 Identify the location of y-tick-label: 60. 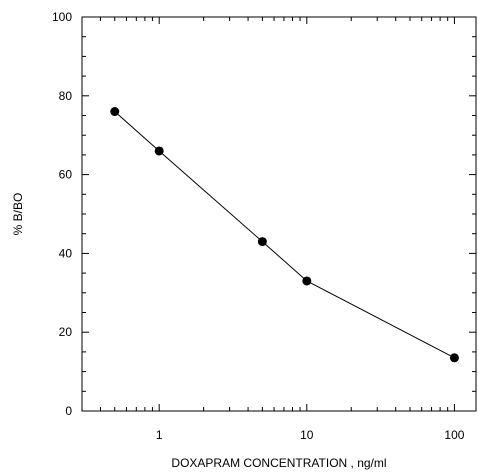
(66, 175).